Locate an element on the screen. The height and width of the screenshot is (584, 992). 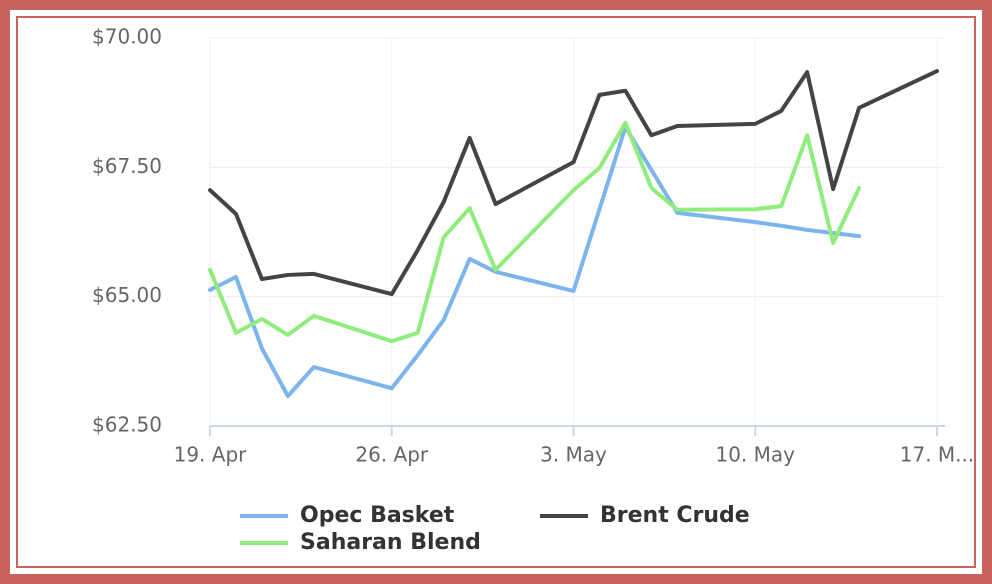
legend-label: Saharan Blend is located at coordinates (390, 542).